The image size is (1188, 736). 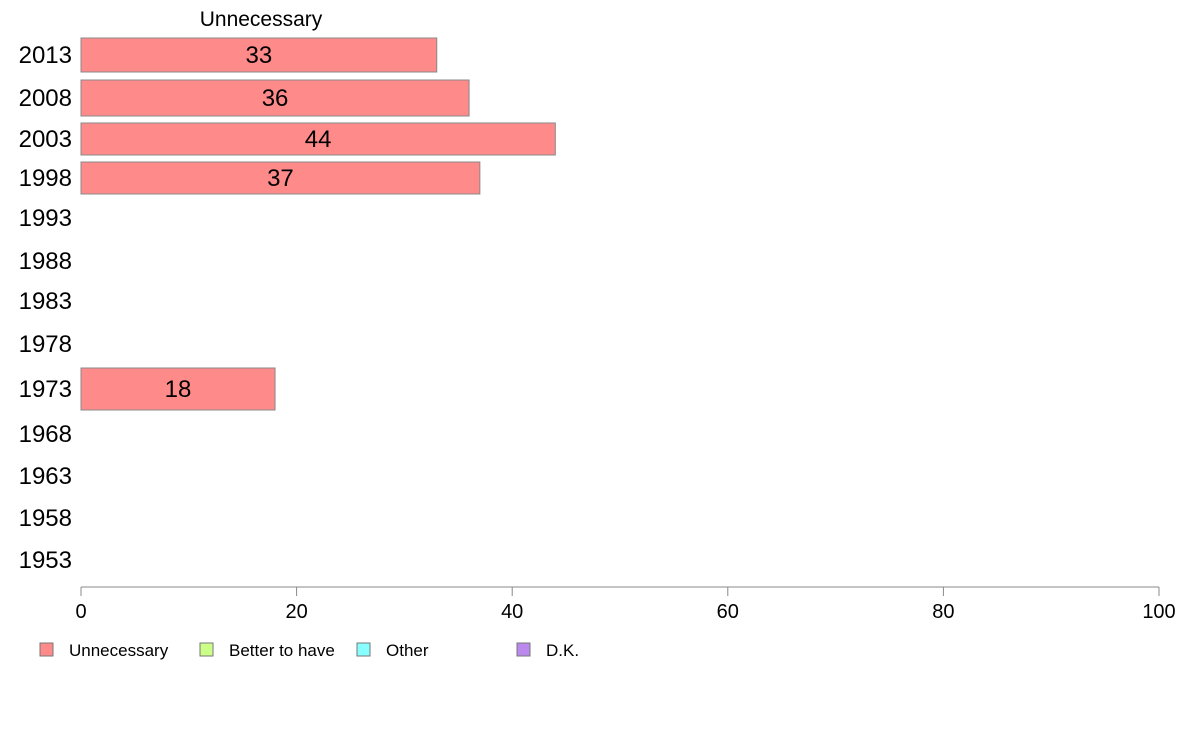 I want to click on value-label-2003: 44, so click(x=318, y=139).